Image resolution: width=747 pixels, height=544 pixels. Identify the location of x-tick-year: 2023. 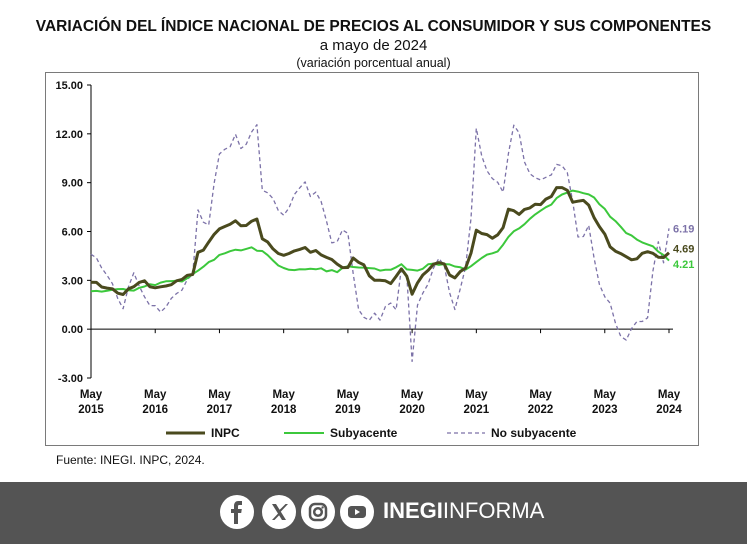
(605, 410).